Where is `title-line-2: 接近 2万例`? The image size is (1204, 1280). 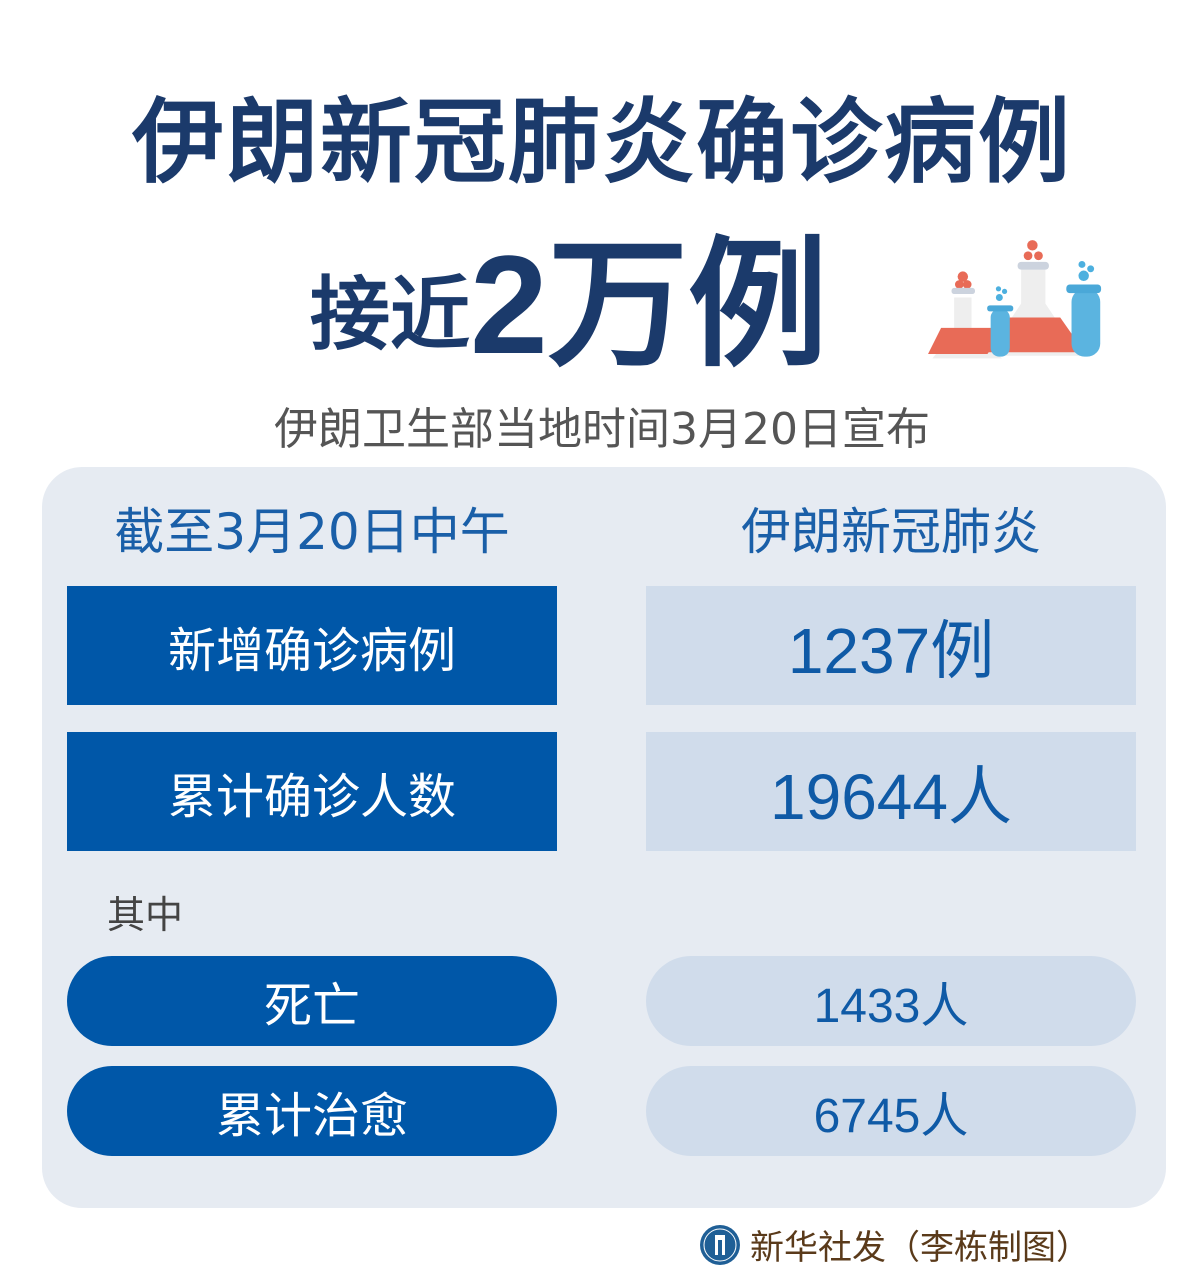 title-line-2: 接近 2万例 is located at coordinates (569, 305).